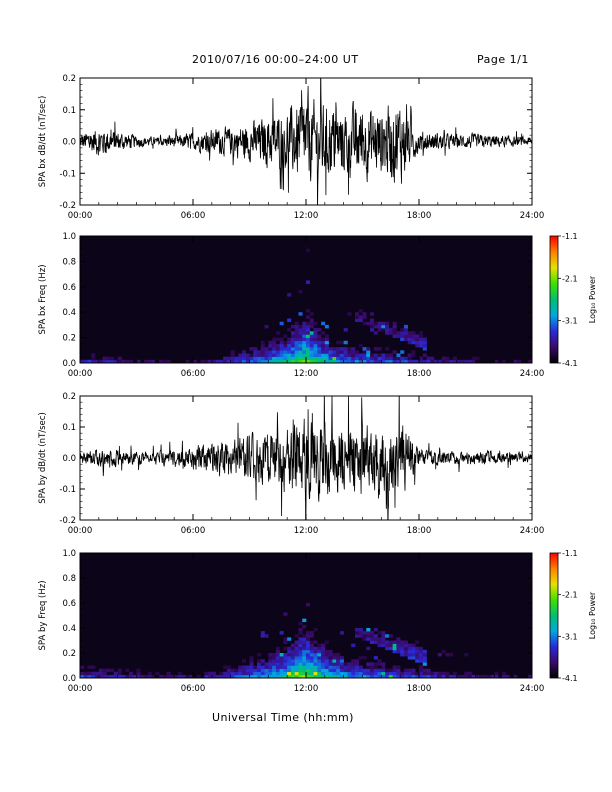  What do you see at coordinates (69, 262) in the screenshot?
I see `bx-spectrogram-ytick-label: 0.8` at bounding box center [69, 262].